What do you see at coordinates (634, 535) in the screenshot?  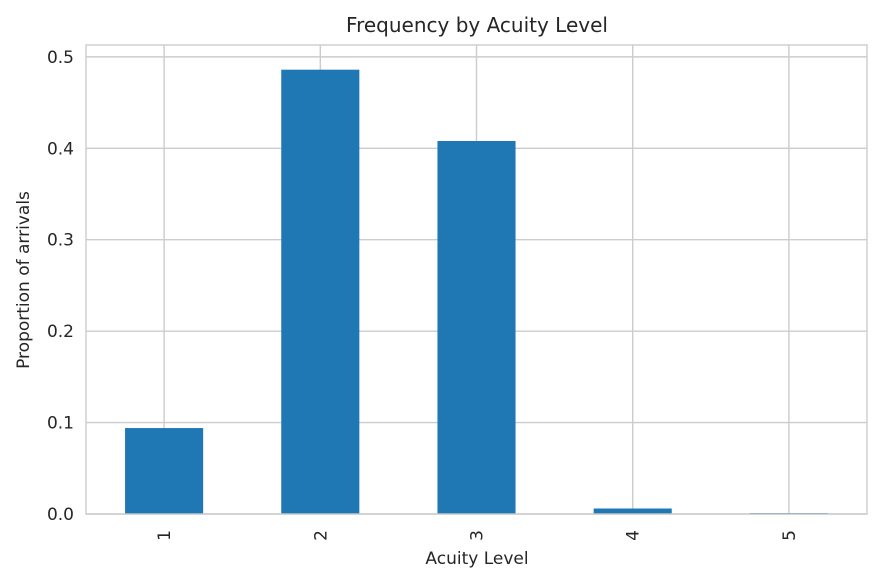 I see `x-tick-label: 4` at bounding box center [634, 535].